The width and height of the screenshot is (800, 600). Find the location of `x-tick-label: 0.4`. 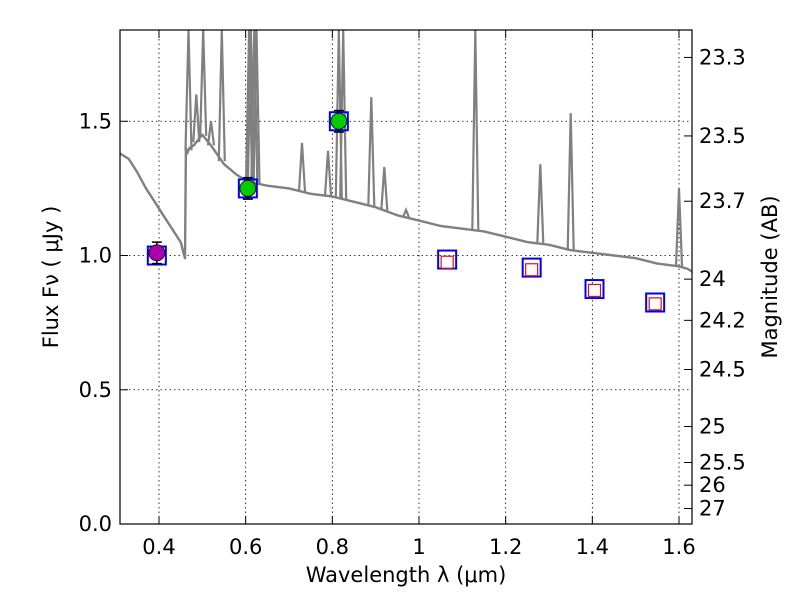

x-tick-label: 0.4 is located at coordinates (158, 547).